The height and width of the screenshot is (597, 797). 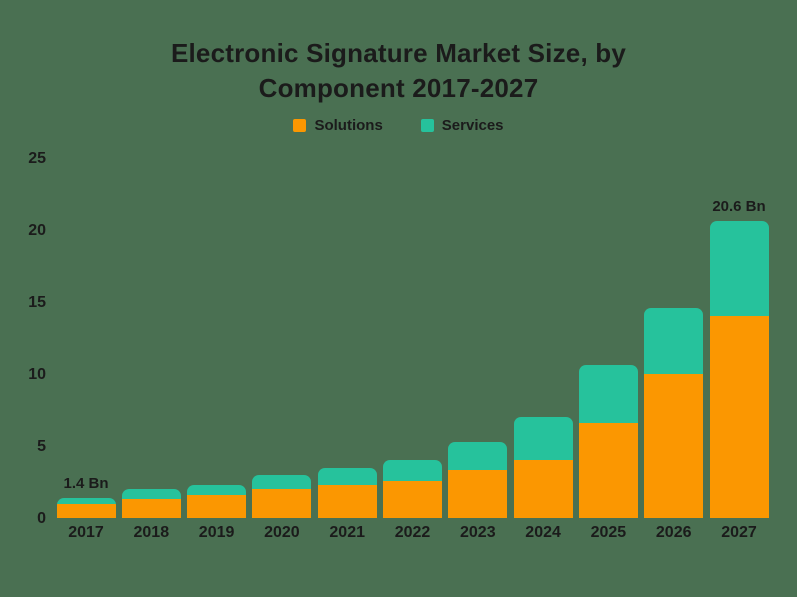 I want to click on bar-segment-solutions-2022, so click(x=412, y=499).